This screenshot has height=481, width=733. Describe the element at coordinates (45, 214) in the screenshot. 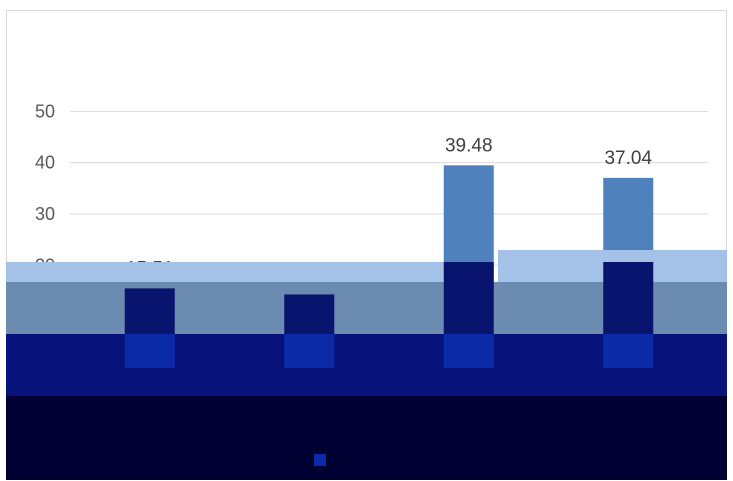

I see `y-tick-label-30: 30` at that location.